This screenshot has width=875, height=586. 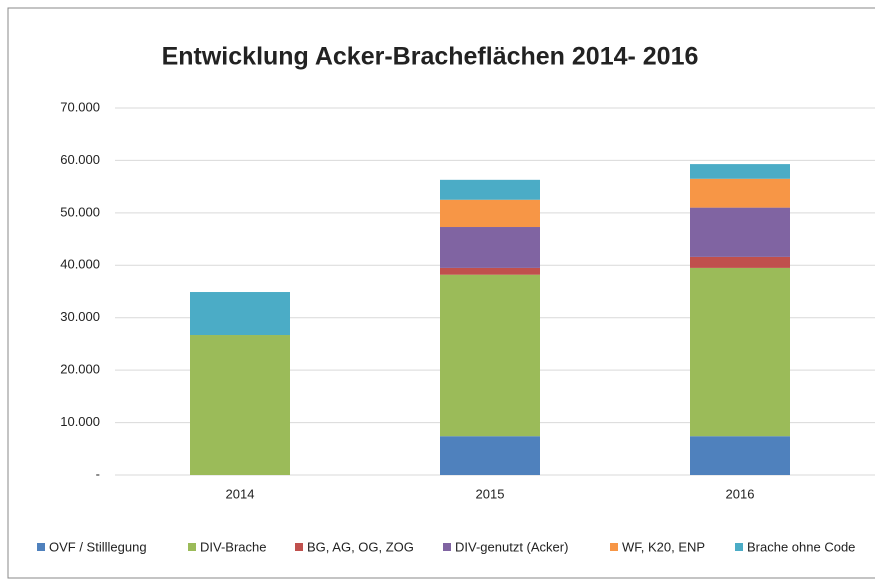 What do you see at coordinates (801, 546) in the screenshot?
I see `legend-label: Brache ohne Code` at bounding box center [801, 546].